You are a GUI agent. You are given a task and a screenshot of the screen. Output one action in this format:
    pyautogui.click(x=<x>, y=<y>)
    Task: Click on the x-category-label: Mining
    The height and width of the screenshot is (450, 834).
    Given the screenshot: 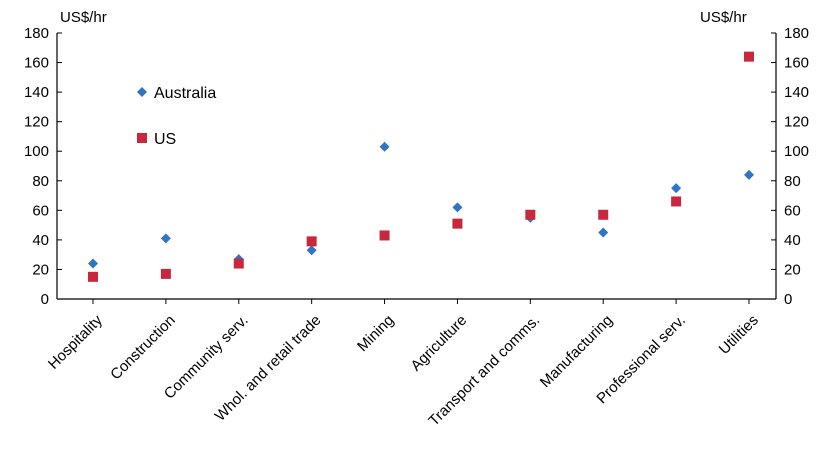 What is the action you would take?
    pyautogui.click(x=375, y=333)
    